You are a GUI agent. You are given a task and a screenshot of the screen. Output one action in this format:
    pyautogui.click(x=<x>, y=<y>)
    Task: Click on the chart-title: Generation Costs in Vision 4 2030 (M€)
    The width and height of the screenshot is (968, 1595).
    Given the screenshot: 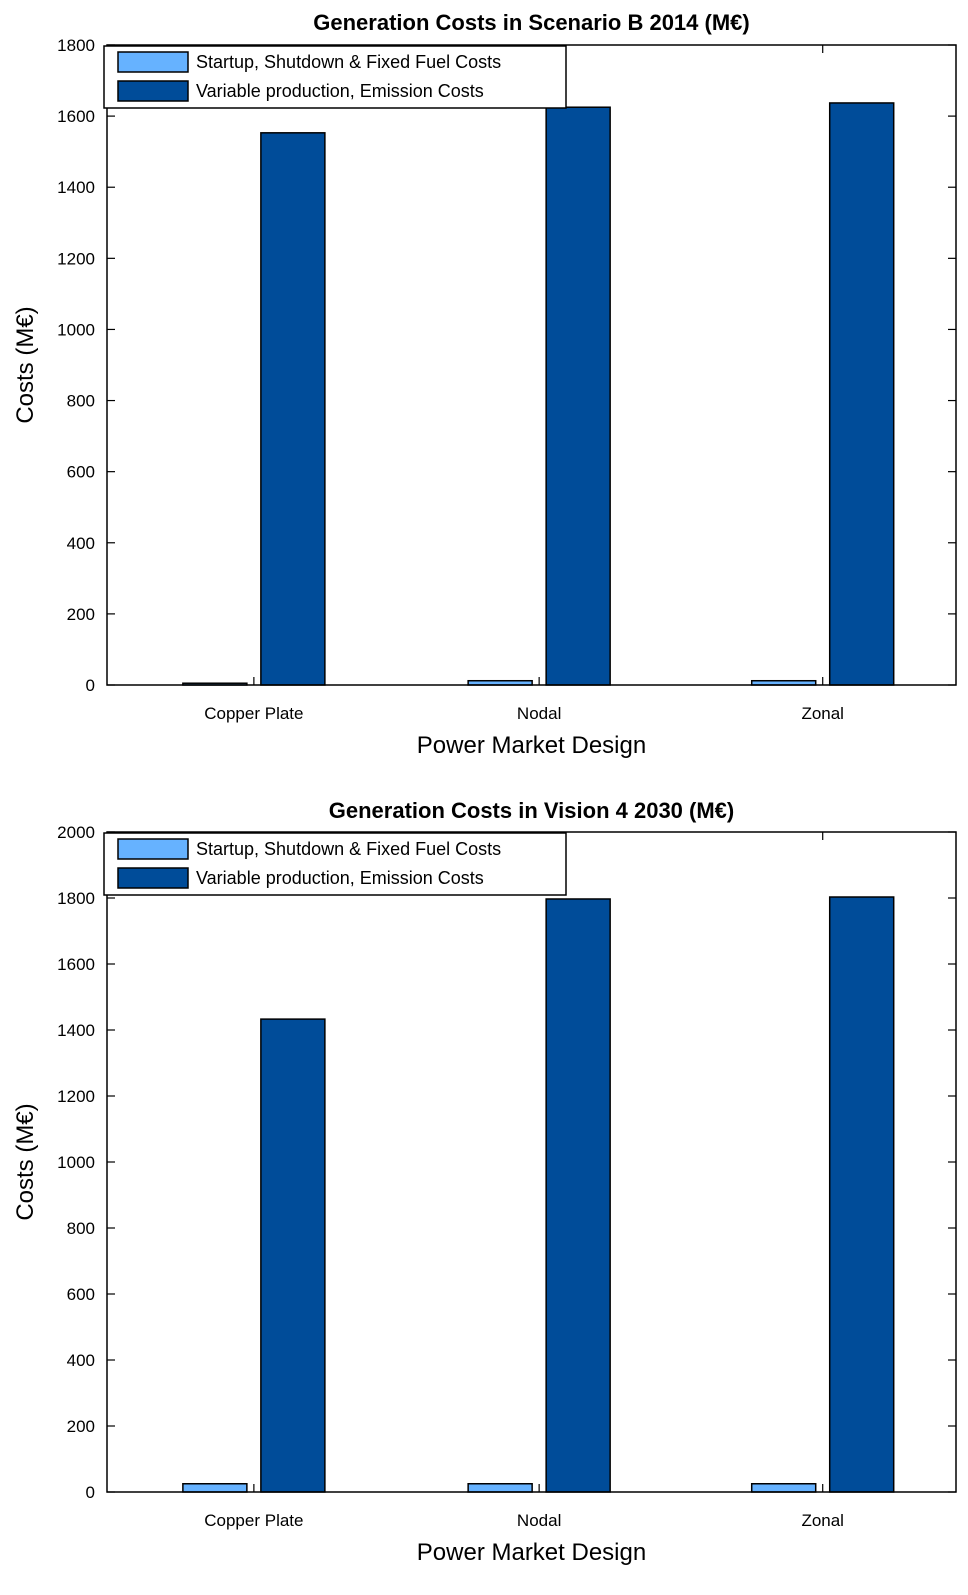 What is the action you would take?
    pyautogui.click(x=532, y=810)
    